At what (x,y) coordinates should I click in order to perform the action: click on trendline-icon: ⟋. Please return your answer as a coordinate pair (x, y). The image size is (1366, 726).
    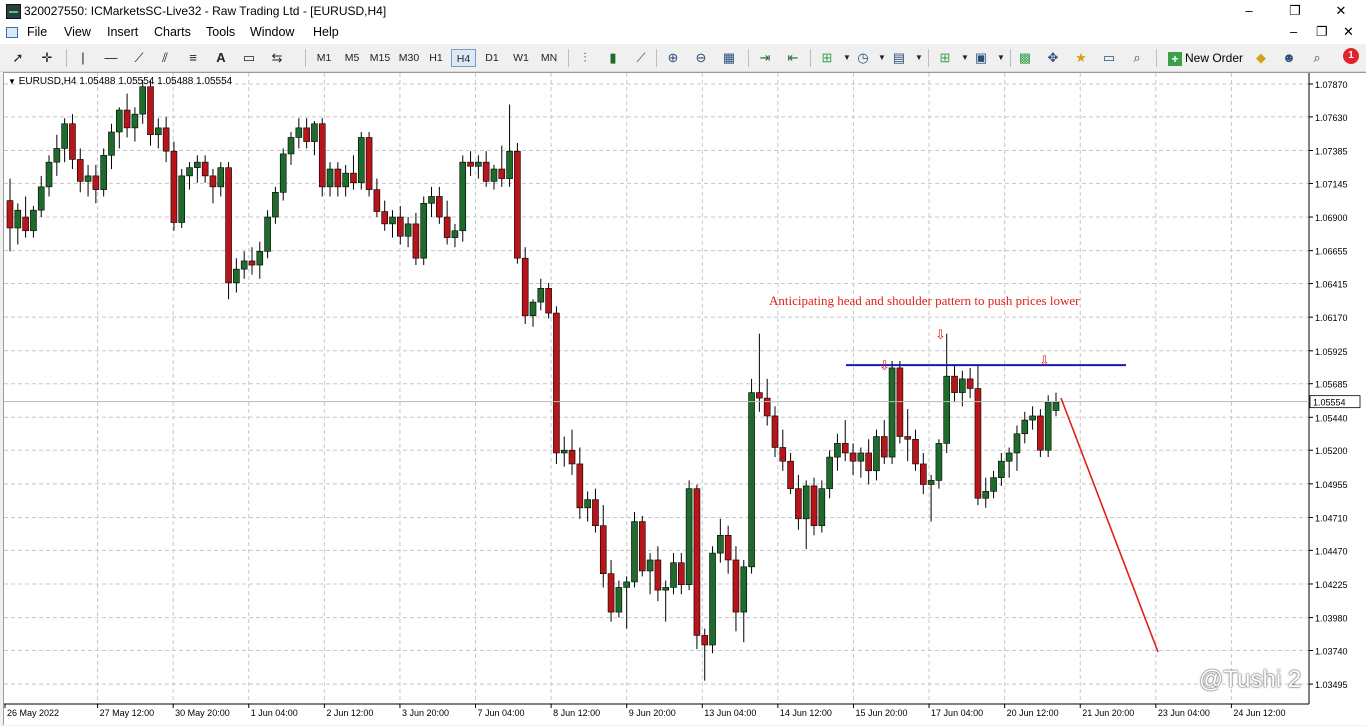
    Looking at the image, I should click on (139, 57).